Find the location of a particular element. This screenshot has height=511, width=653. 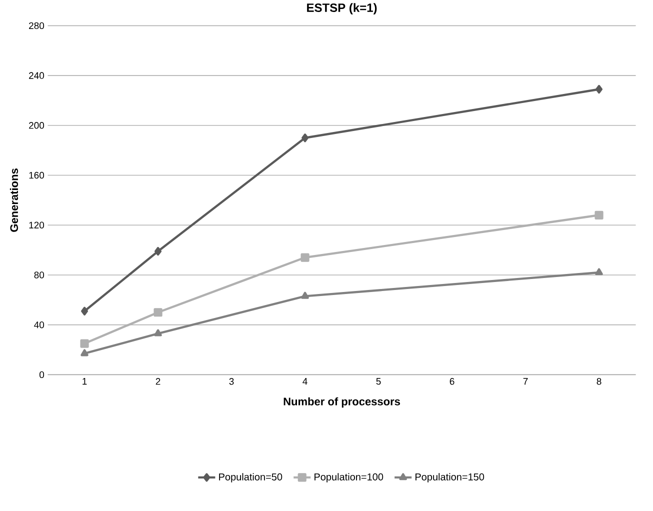

x-tick-label: 3 is located at coordinates (231, 381).